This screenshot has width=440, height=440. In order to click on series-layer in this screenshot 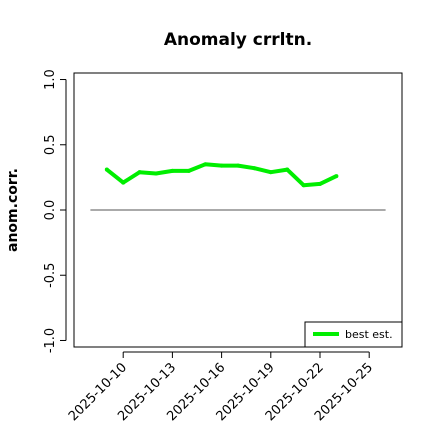, I will do `click(221, 175)`.